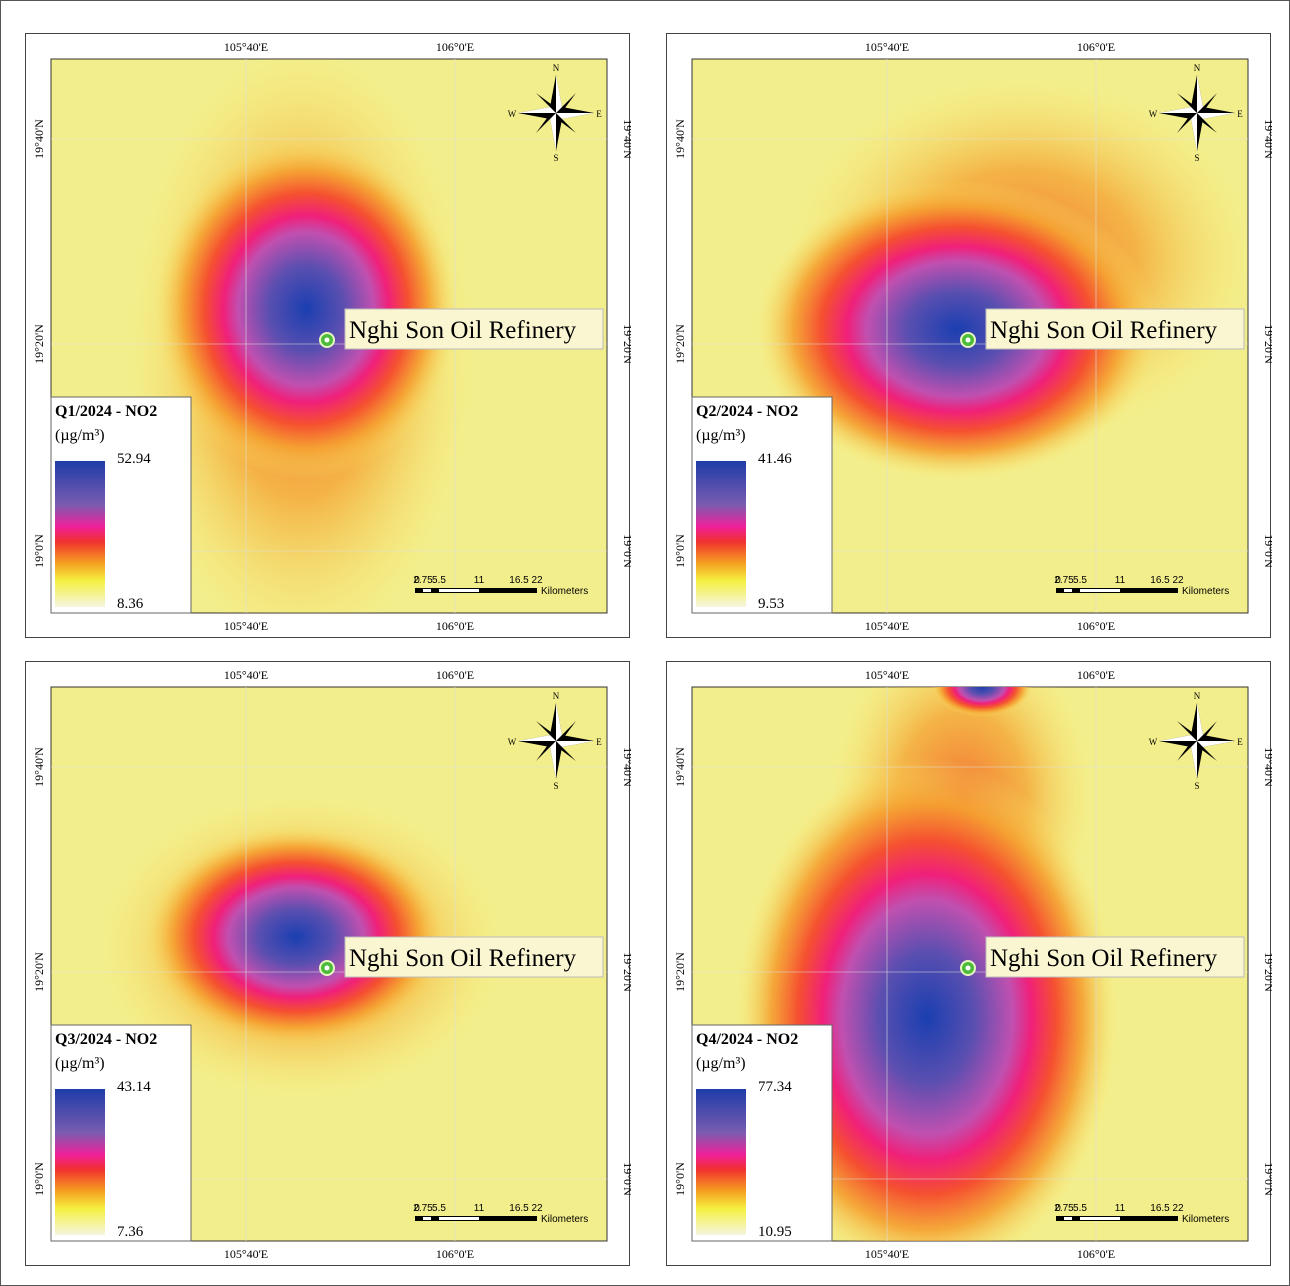 Image resolution: width=1290 pixels, height=1286 pixels. What do you see at coordinates (1058, 580) in the screenshot?
I see `scale-tick-label: 0` at bounding box center [1058, 580].